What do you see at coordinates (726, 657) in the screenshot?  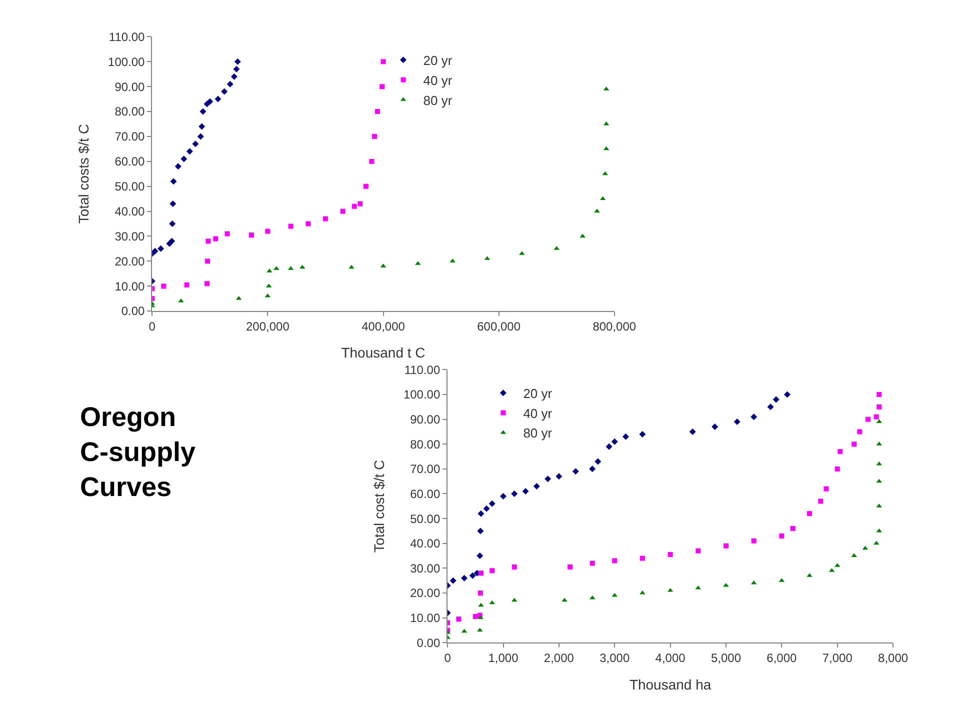 I see `x-tick-label: 5,000` at bounding box center [726, 657].